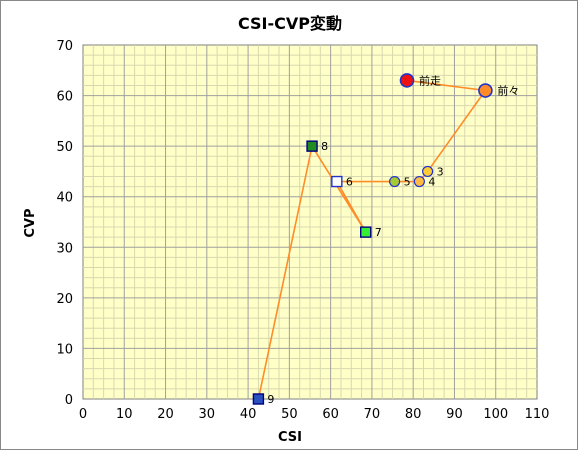  What do you see at coordinates (64, 223) in the screenshot?
I see `y-axis-ticks: 0 10 20 30 40 50 60 70` at bounding box center [64, 223].